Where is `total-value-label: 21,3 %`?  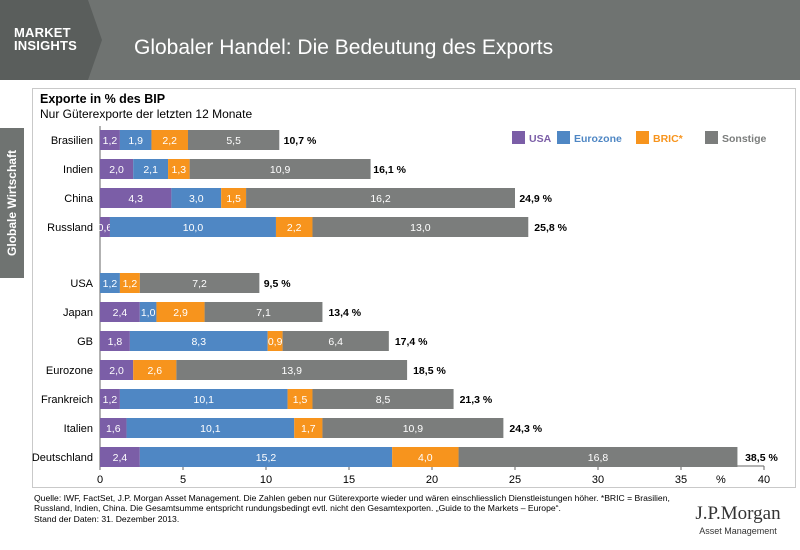
total-value-label: 21,3 % is located at coordinates (476, 400).